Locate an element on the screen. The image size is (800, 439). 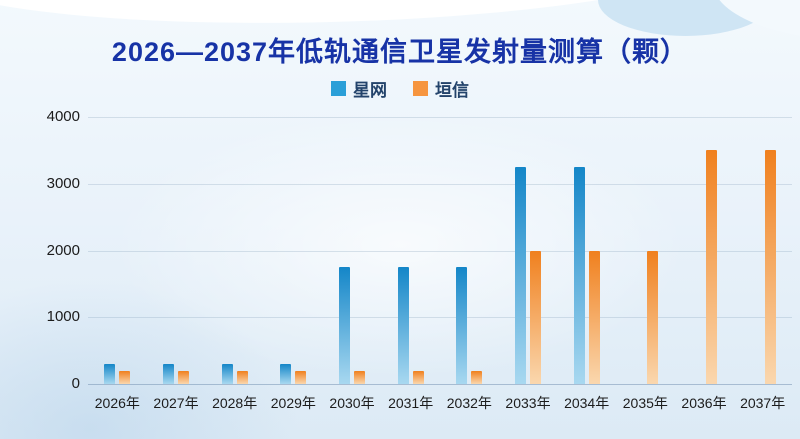
x-axis-label-2030: 2030年 is located at coordinates (352, 403).